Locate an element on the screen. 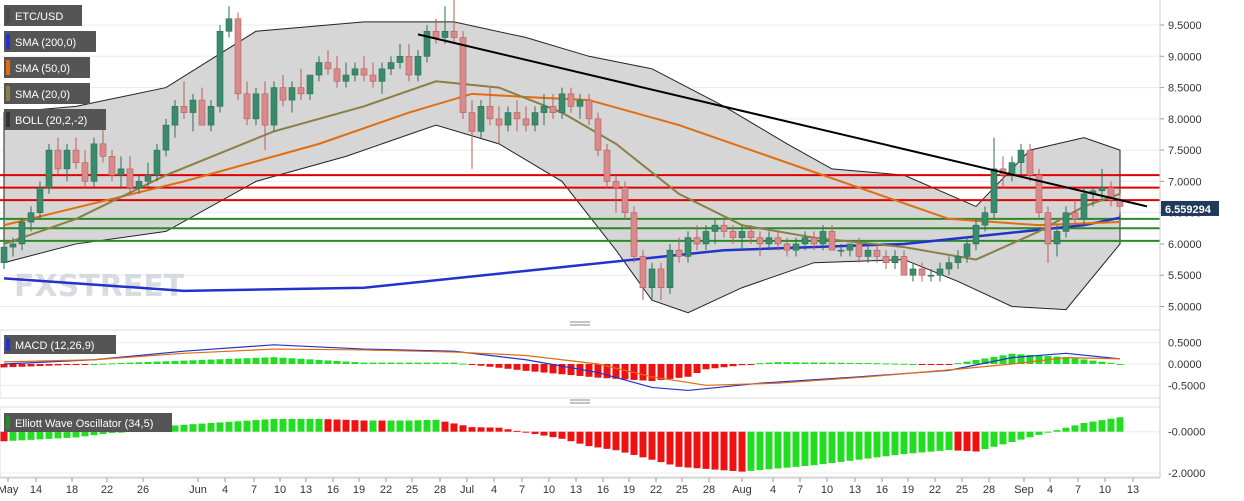 This screenshot has width=1244, height=501. y-tick-label: -0.0000 is located at coordinates (1186, 433).